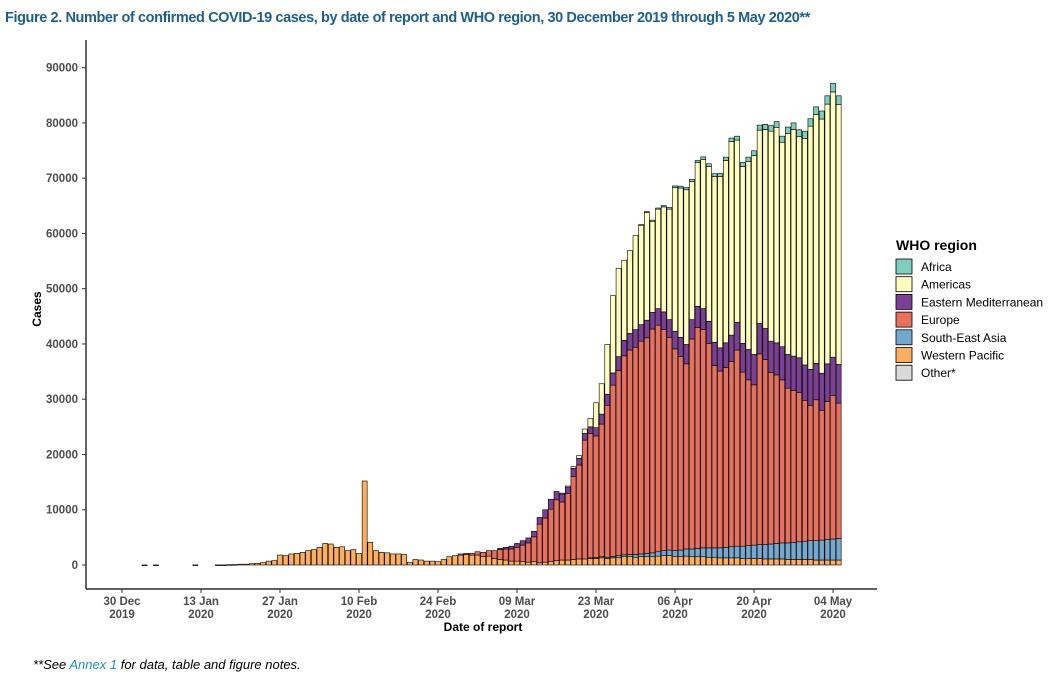  I want to click on x-tick-label: 24 Feb, so click(438, 602).